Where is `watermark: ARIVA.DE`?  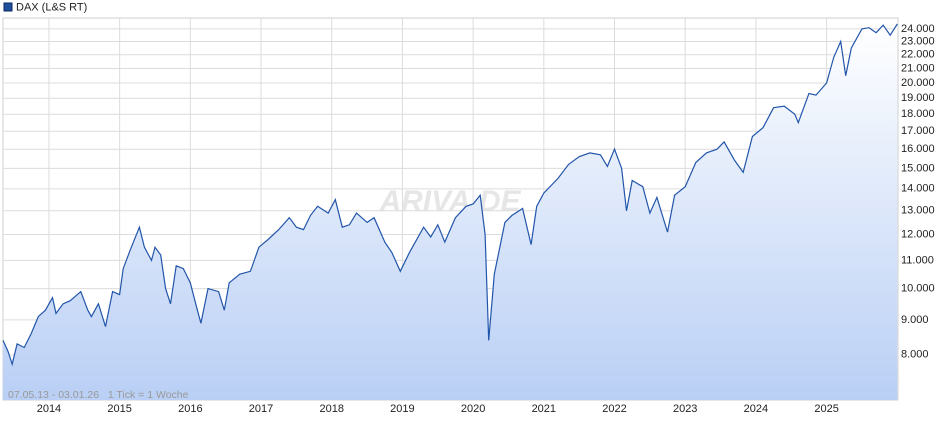 watermark: ARIVA.DE is located at coordinates (449, 201).